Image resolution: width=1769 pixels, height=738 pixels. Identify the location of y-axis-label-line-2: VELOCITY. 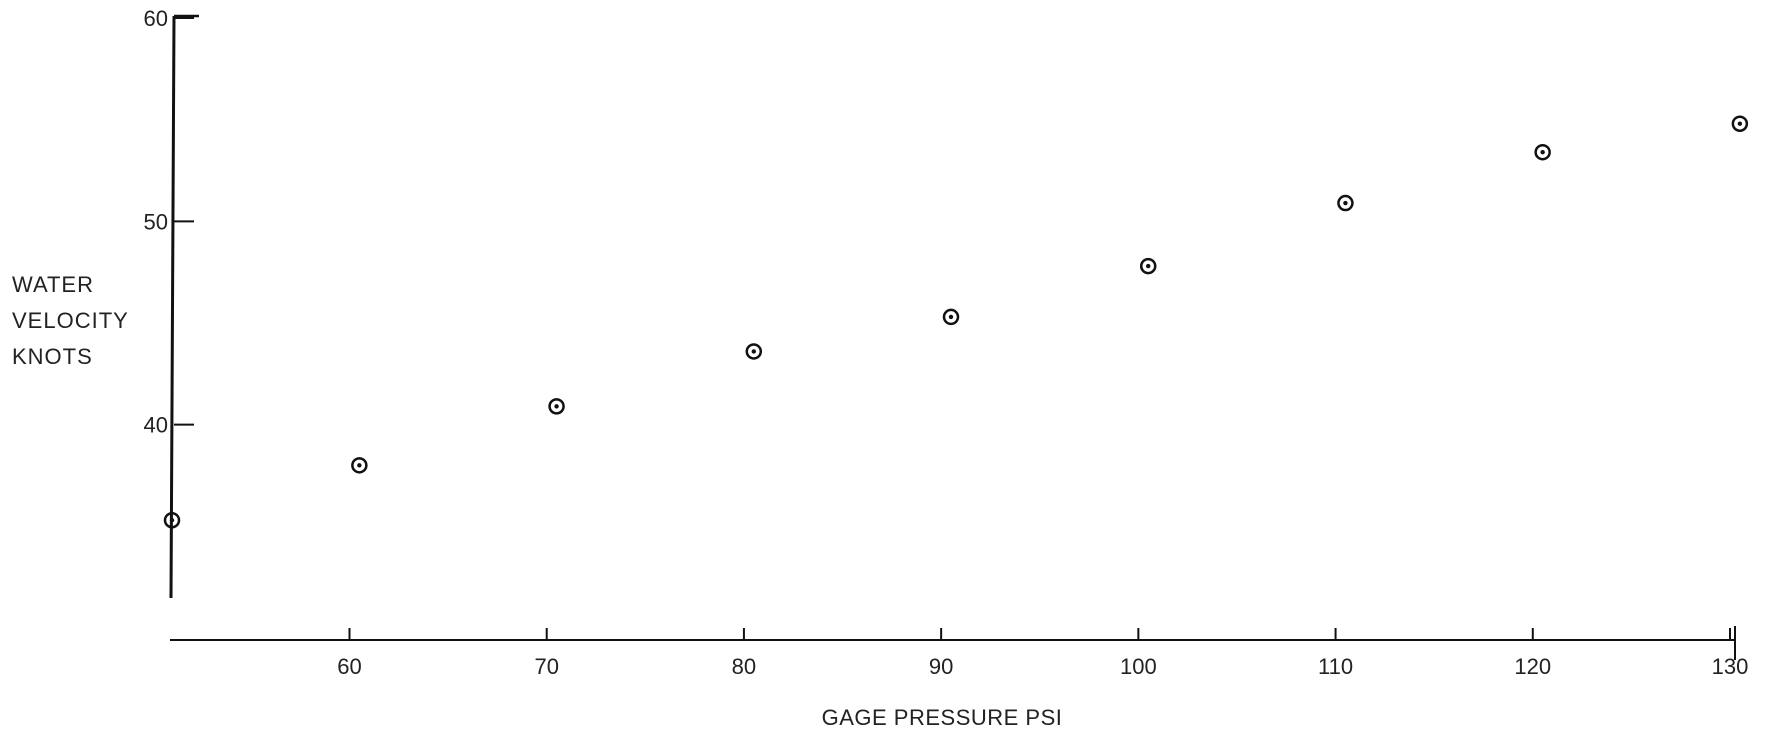
(70, 320).